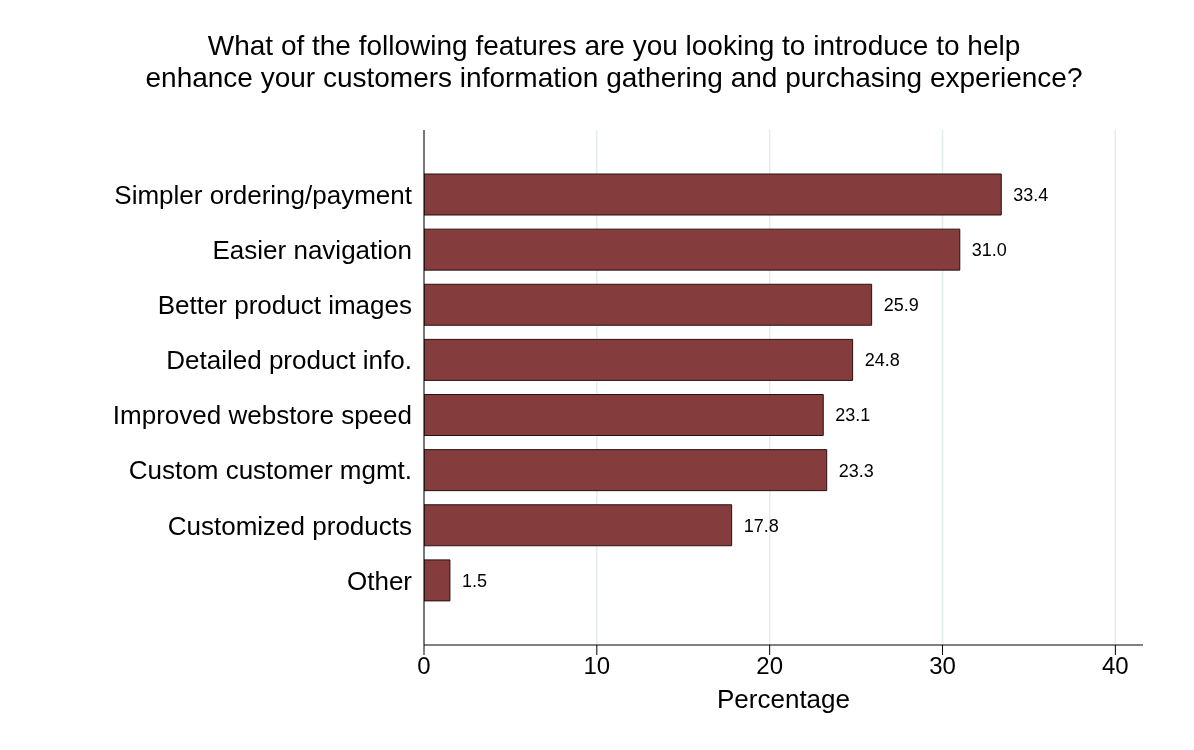 Image resolution: width=1194 pixels, height=750 pixels. Describe the element at coordinates (289, 525) in the screenshot. I see `y-tick-label: Customized products` at that location.